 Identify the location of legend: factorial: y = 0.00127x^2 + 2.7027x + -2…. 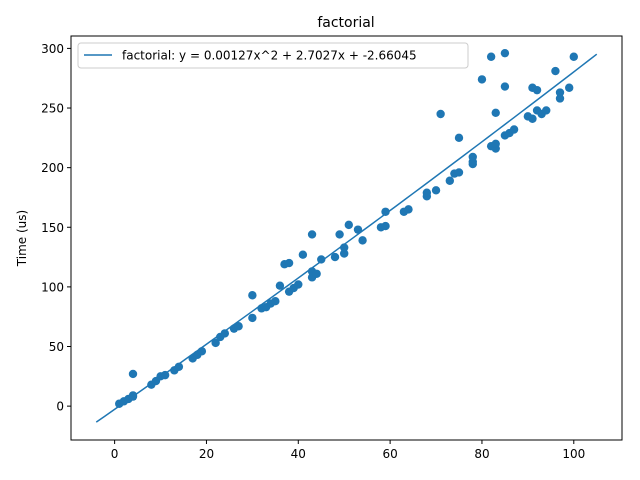
(273, 55).